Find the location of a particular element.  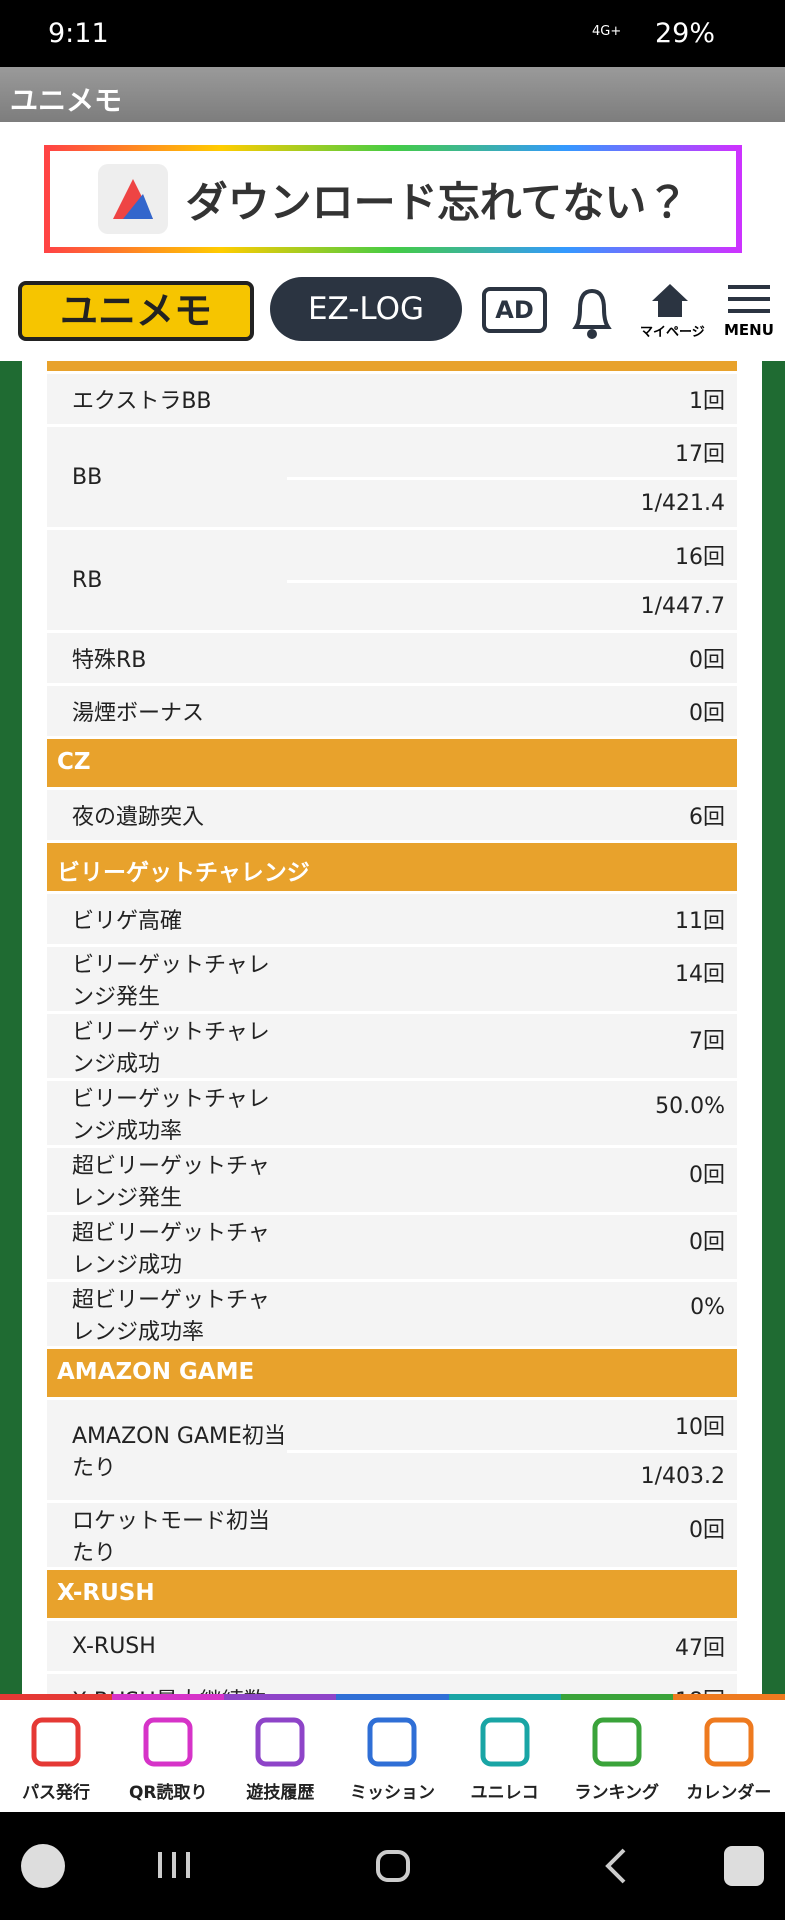

row-label: 超ビリーゲットチャレンジ成功 is located at coordinates (171, 1249).